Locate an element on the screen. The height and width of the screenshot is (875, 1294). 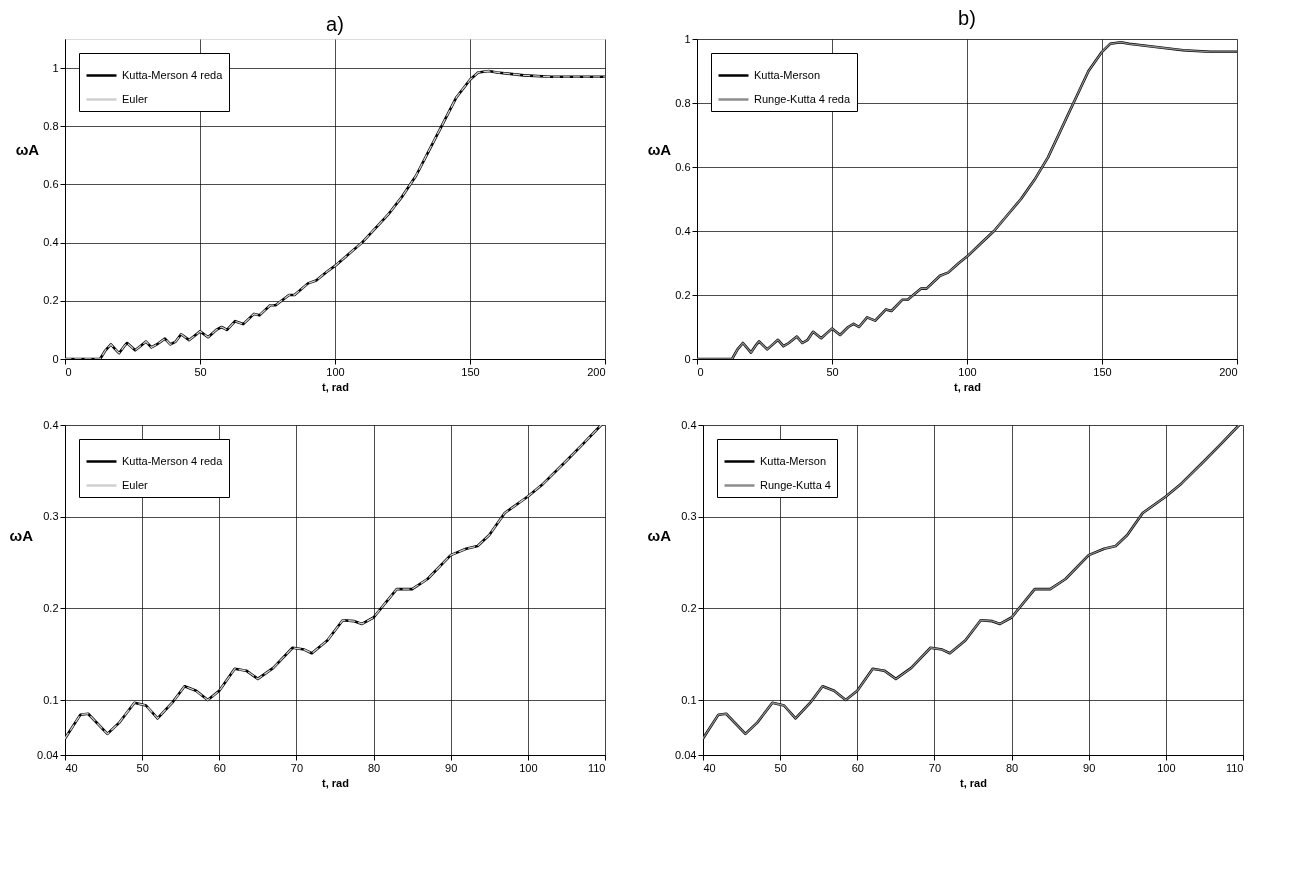
legend-label: Runge-Kutta 4 is located at coordinates (795, 484).